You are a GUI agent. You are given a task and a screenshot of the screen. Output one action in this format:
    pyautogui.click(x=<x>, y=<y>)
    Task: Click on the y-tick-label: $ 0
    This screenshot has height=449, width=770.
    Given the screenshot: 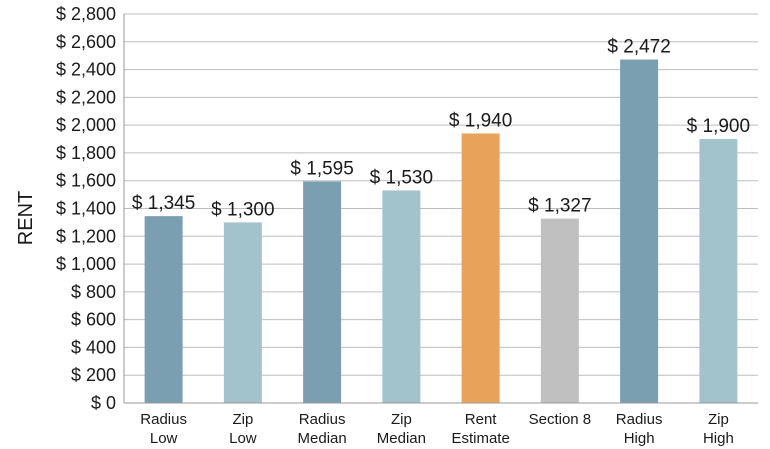 What is the action you would take?
    pyautogui.click(x=103, y=403)
    